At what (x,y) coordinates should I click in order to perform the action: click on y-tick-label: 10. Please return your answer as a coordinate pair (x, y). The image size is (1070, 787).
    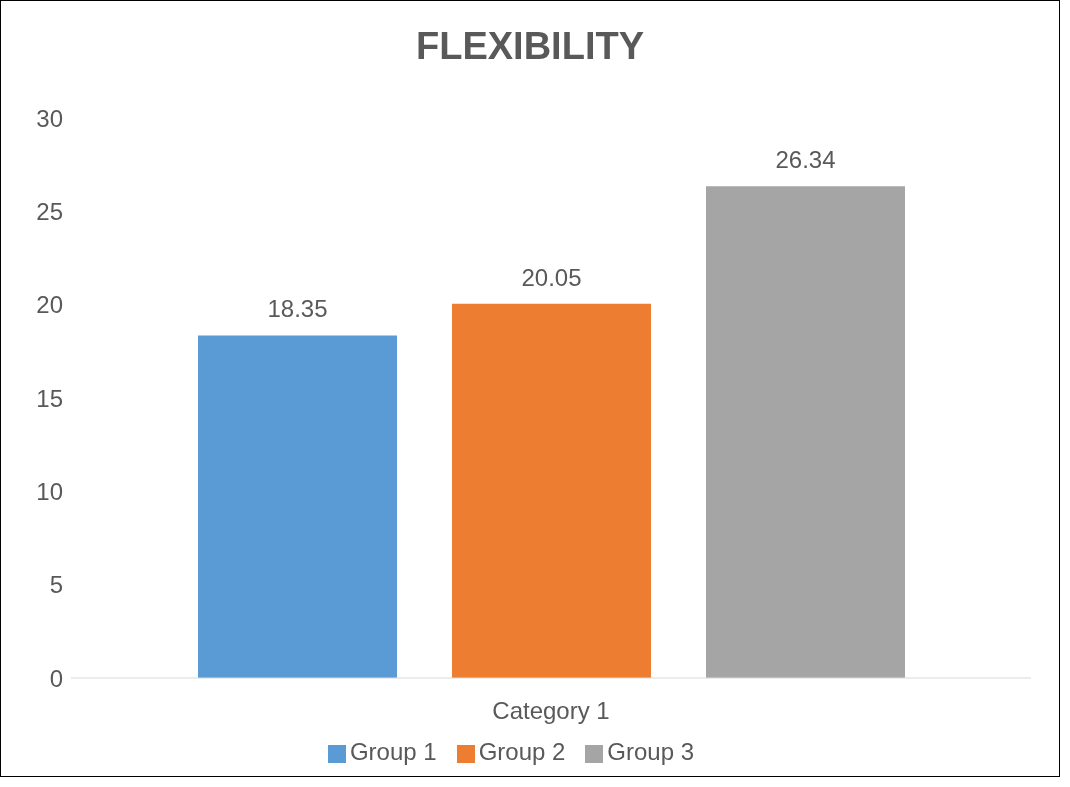
    Looking at the image, I should click on (49, 491).